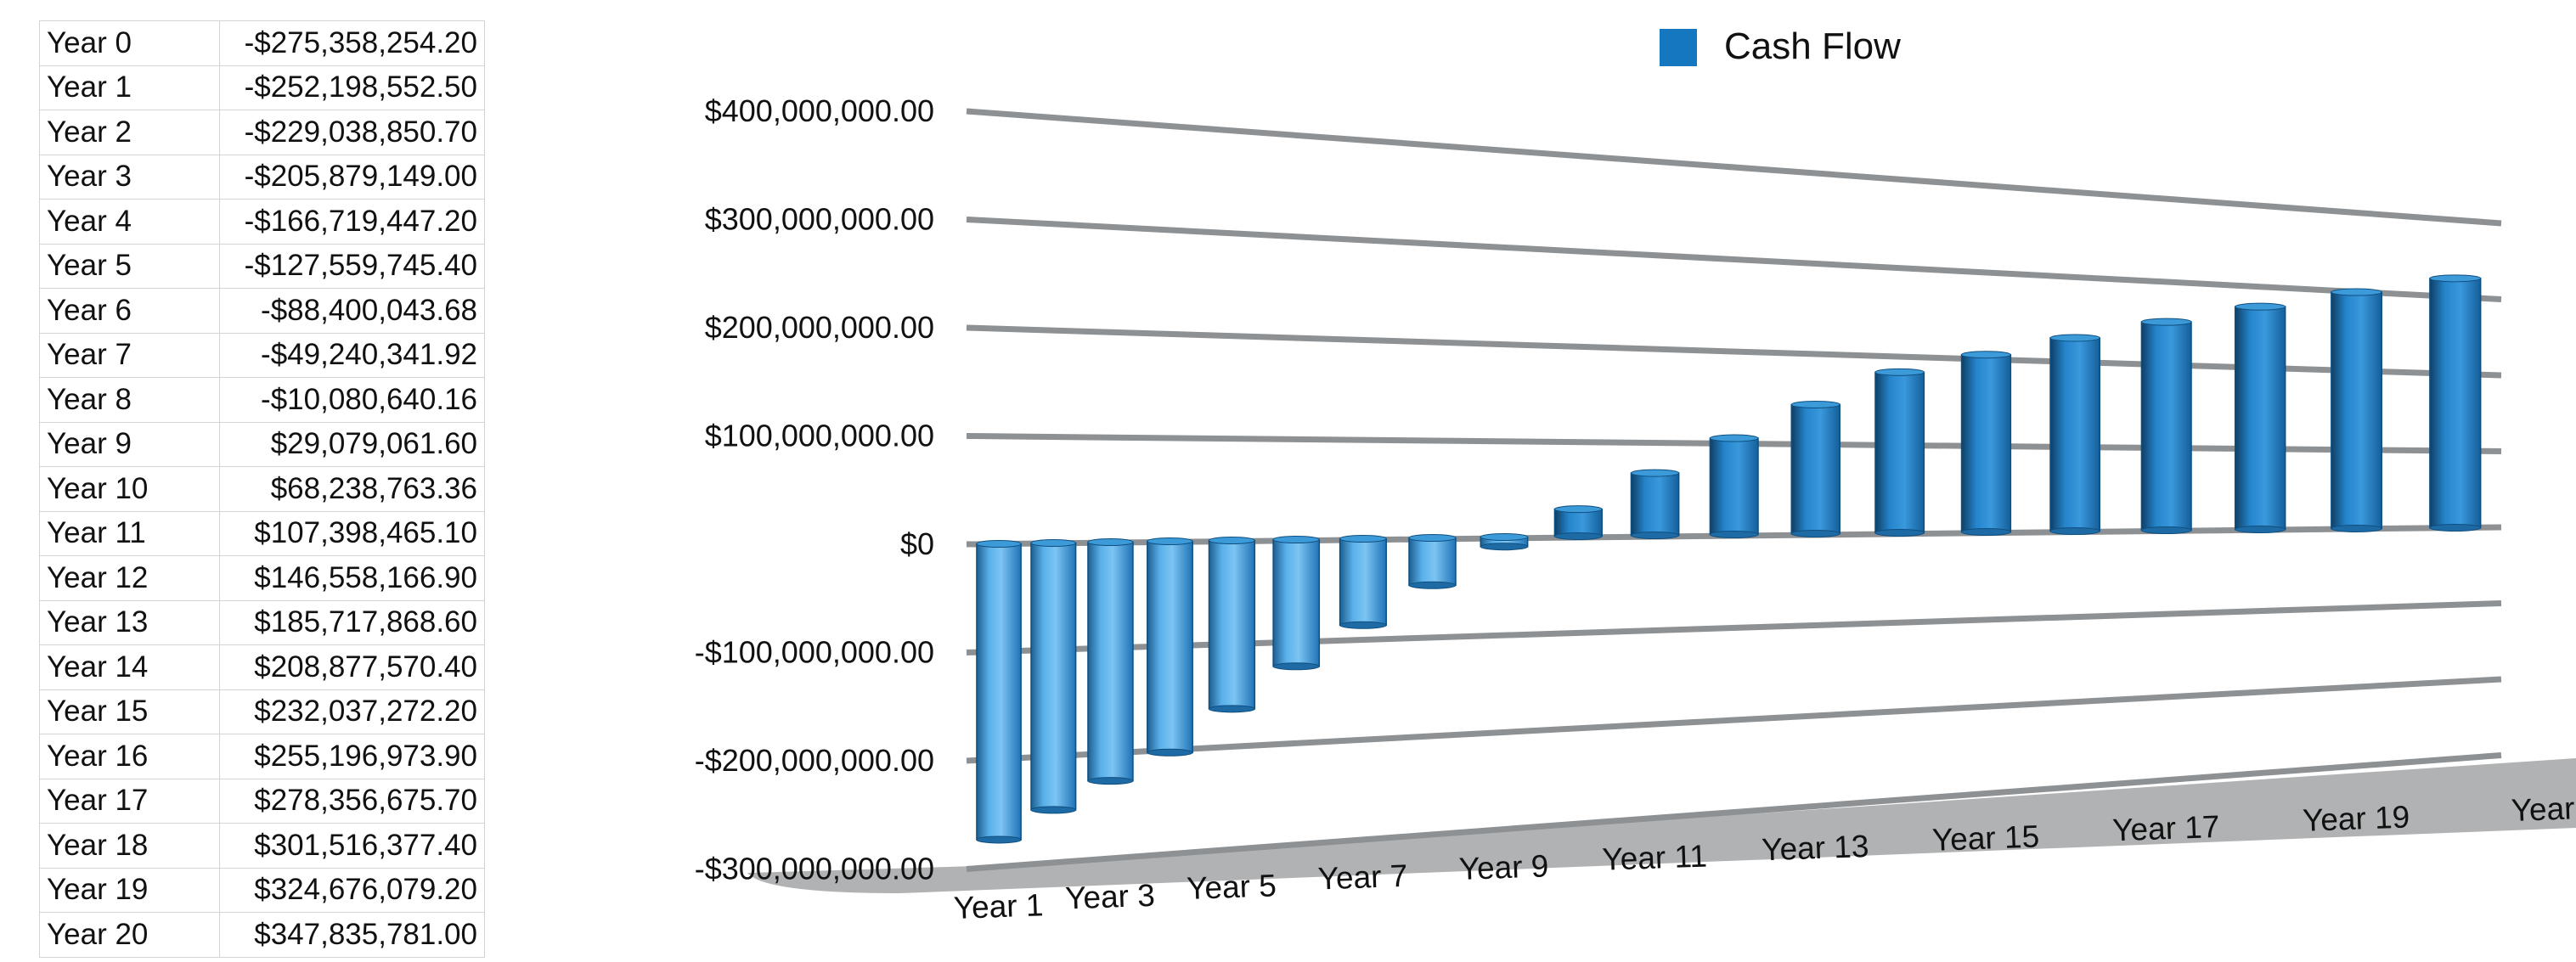 This screenshot has width=2576, height=962. I want to click on table-row: Year 12 $146,558,166.90, so click(262, 578).